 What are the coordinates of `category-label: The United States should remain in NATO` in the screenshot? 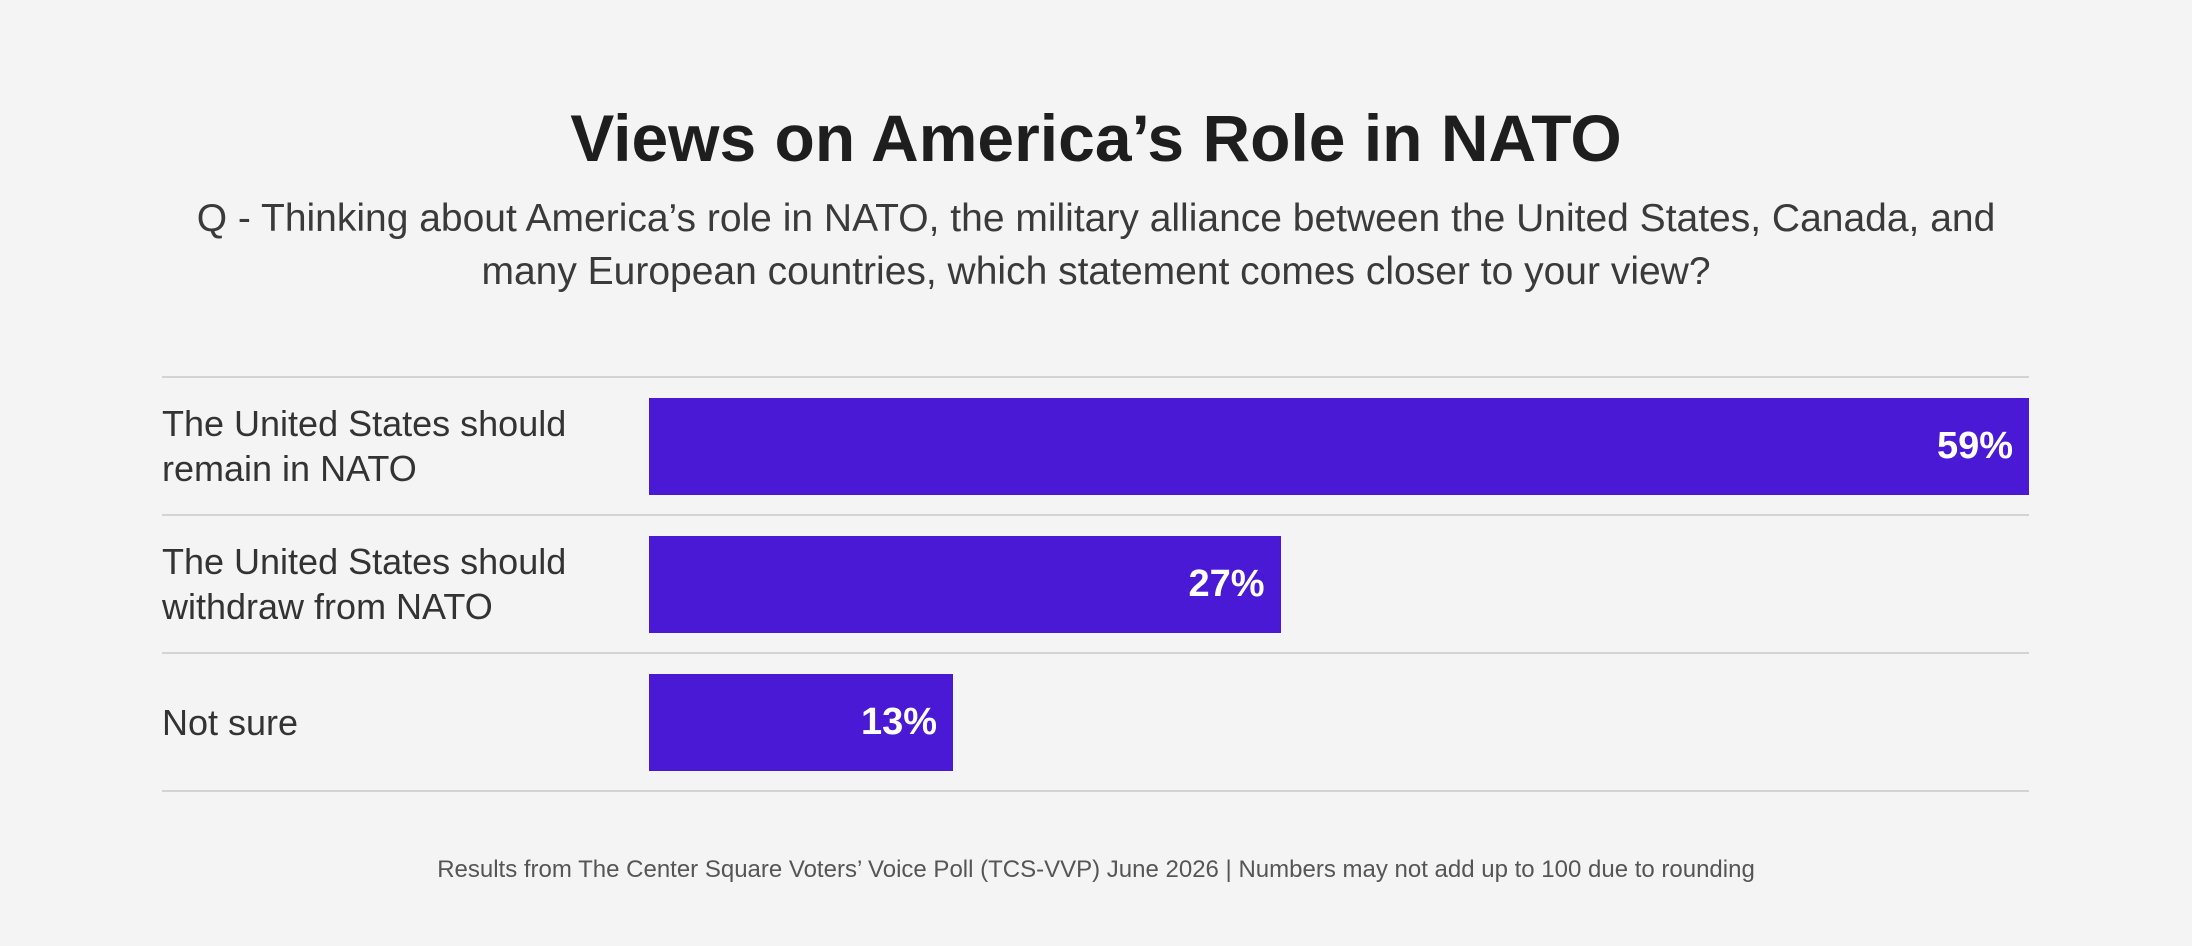 It's located at (364, 446).